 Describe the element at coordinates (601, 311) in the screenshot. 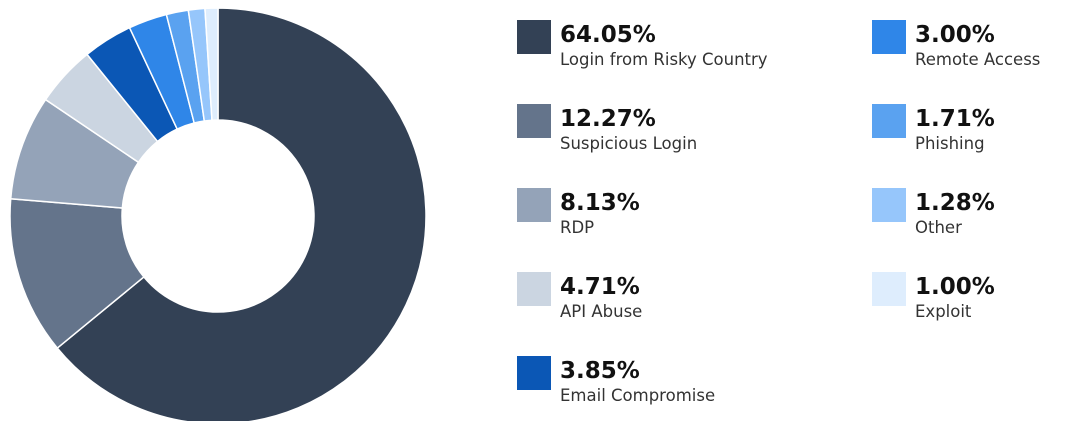

I see `legend-label: API Abuse` at that location.